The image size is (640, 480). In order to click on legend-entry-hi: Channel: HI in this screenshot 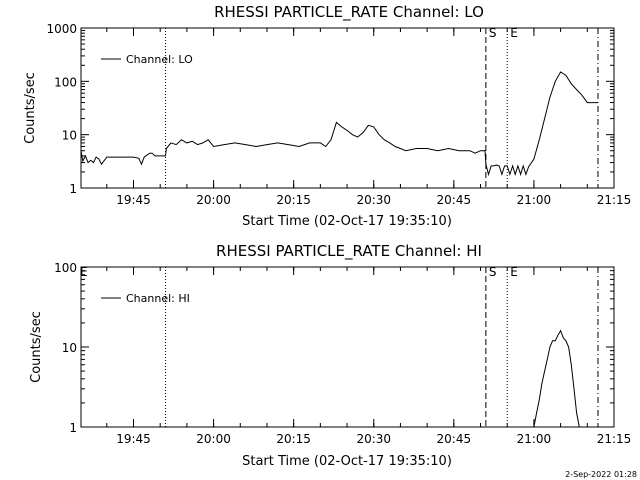, I will do `click(158, 298)`.